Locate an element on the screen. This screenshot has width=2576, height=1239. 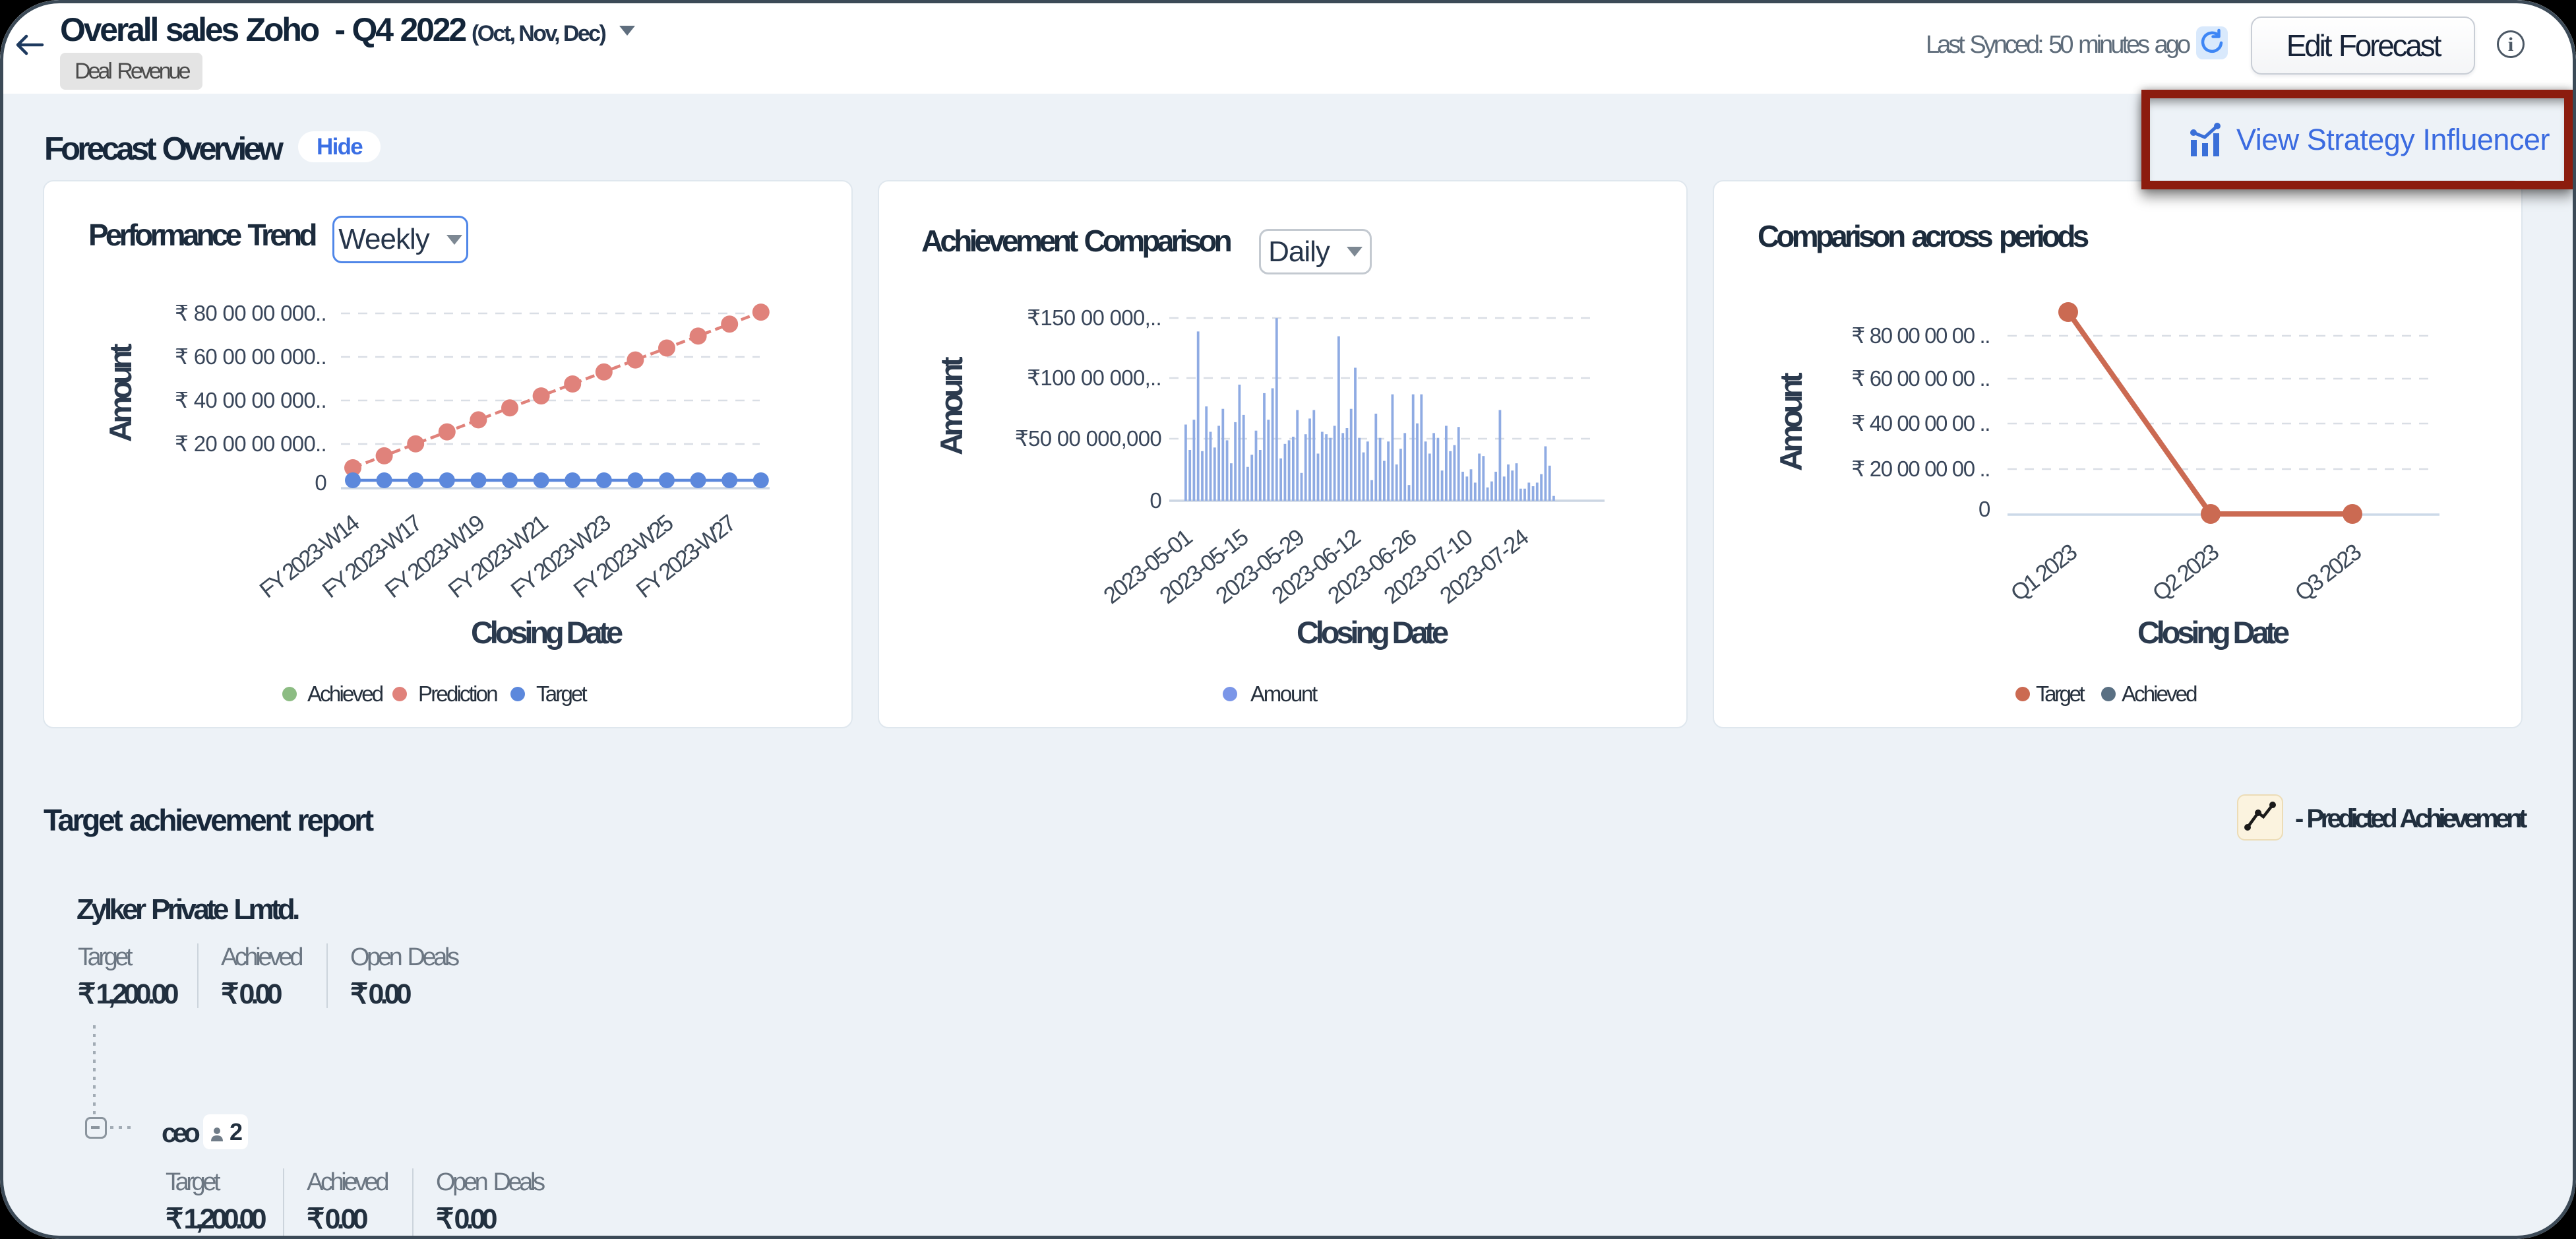
svg-text: Q2 2023 is located at coordinates (2185, 573).